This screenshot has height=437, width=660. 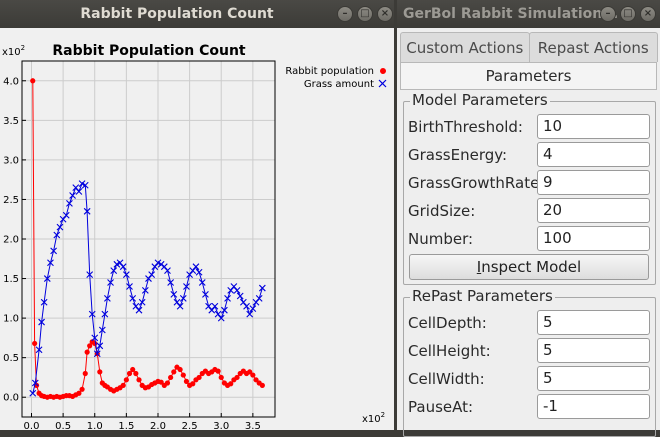 What do you see at coordinates (593, 182) in the screenshot?
I see `grass-growth-rate-field: 9` at bounding box center [593, 182].